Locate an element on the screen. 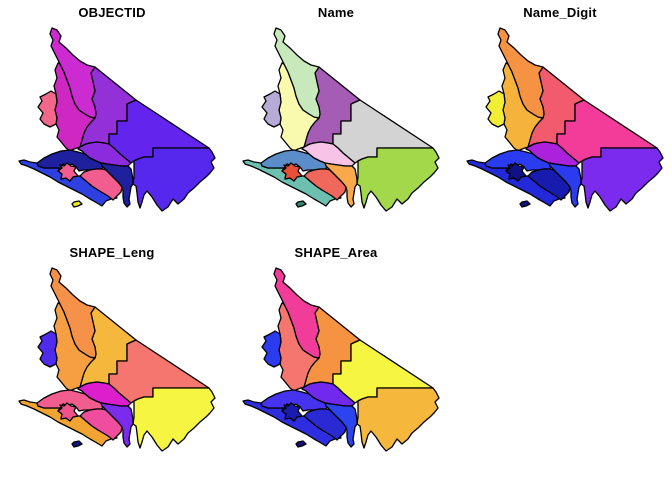  panel-title: Name_Digit is located at coordinates (560, 12).